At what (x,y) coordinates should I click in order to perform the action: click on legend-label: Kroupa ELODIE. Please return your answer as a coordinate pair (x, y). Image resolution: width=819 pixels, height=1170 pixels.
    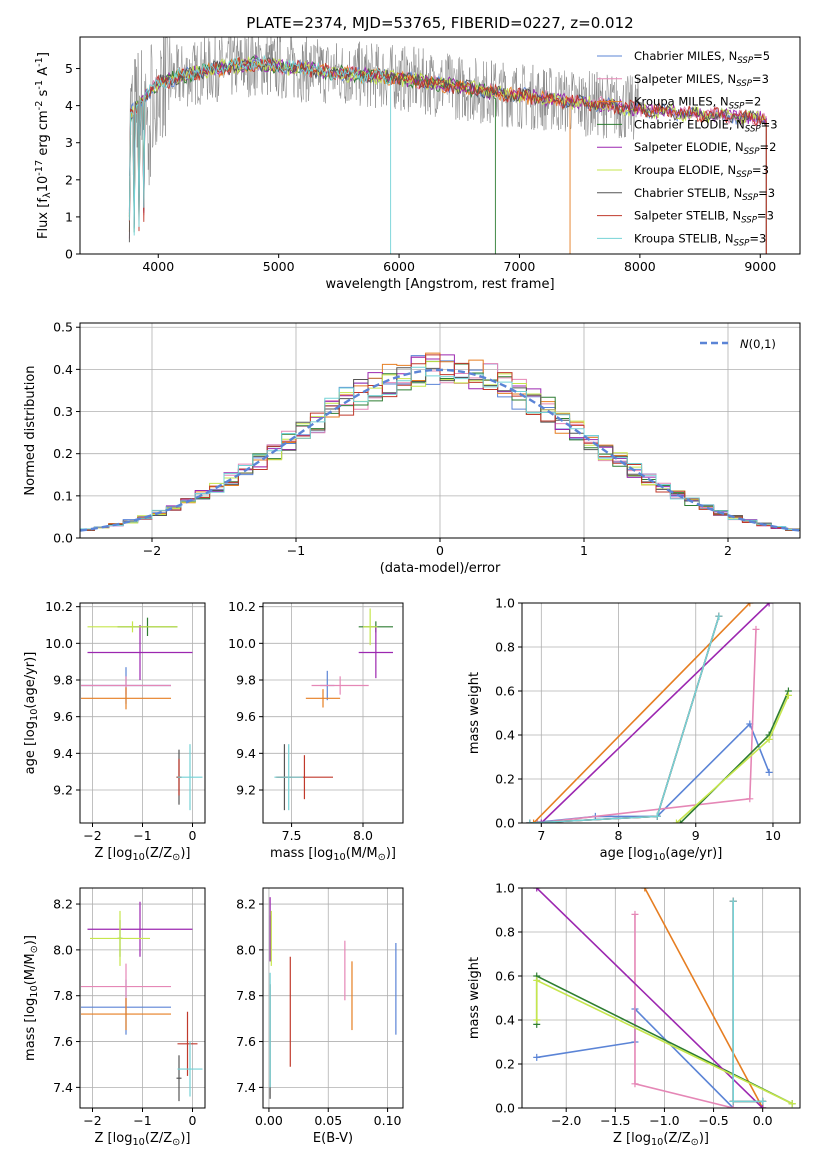
    Looking at the image, I should click on (677, 170).